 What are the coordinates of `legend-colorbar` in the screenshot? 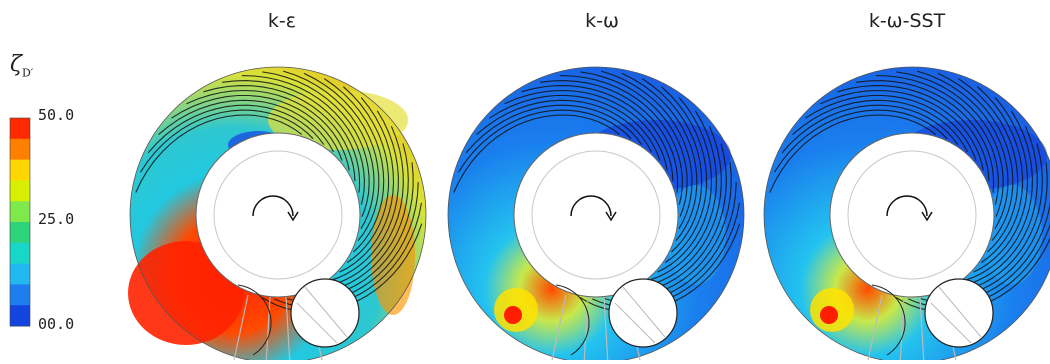 It's located at (20, 222).